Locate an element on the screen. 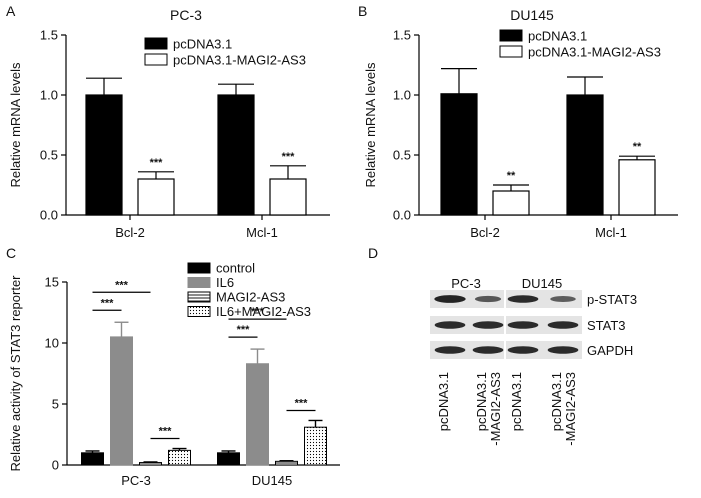  blot-group-label: DU145 is located at coordinates (542, 283).